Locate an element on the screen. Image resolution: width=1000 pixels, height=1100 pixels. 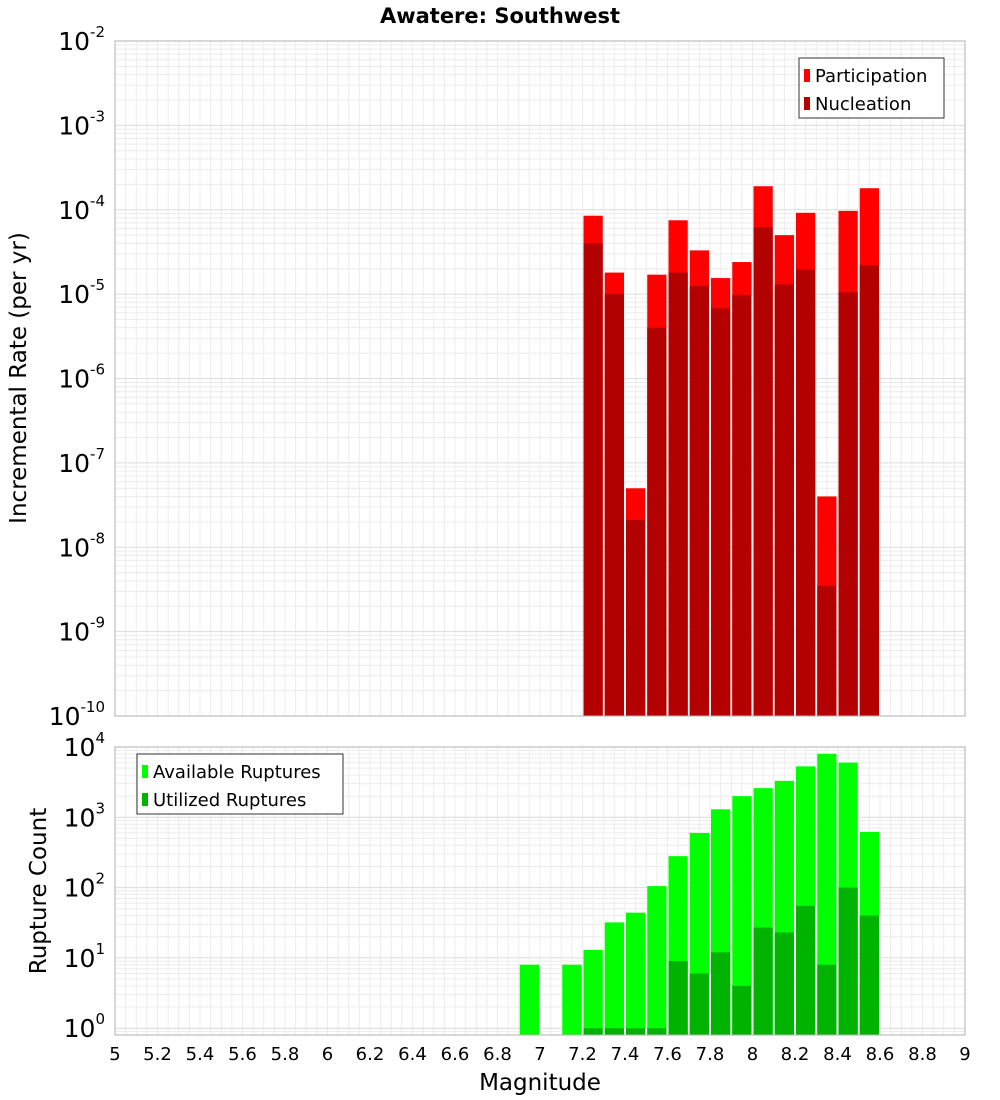
x-tick-label: 6.8 is located at coordinates (497, 1054).